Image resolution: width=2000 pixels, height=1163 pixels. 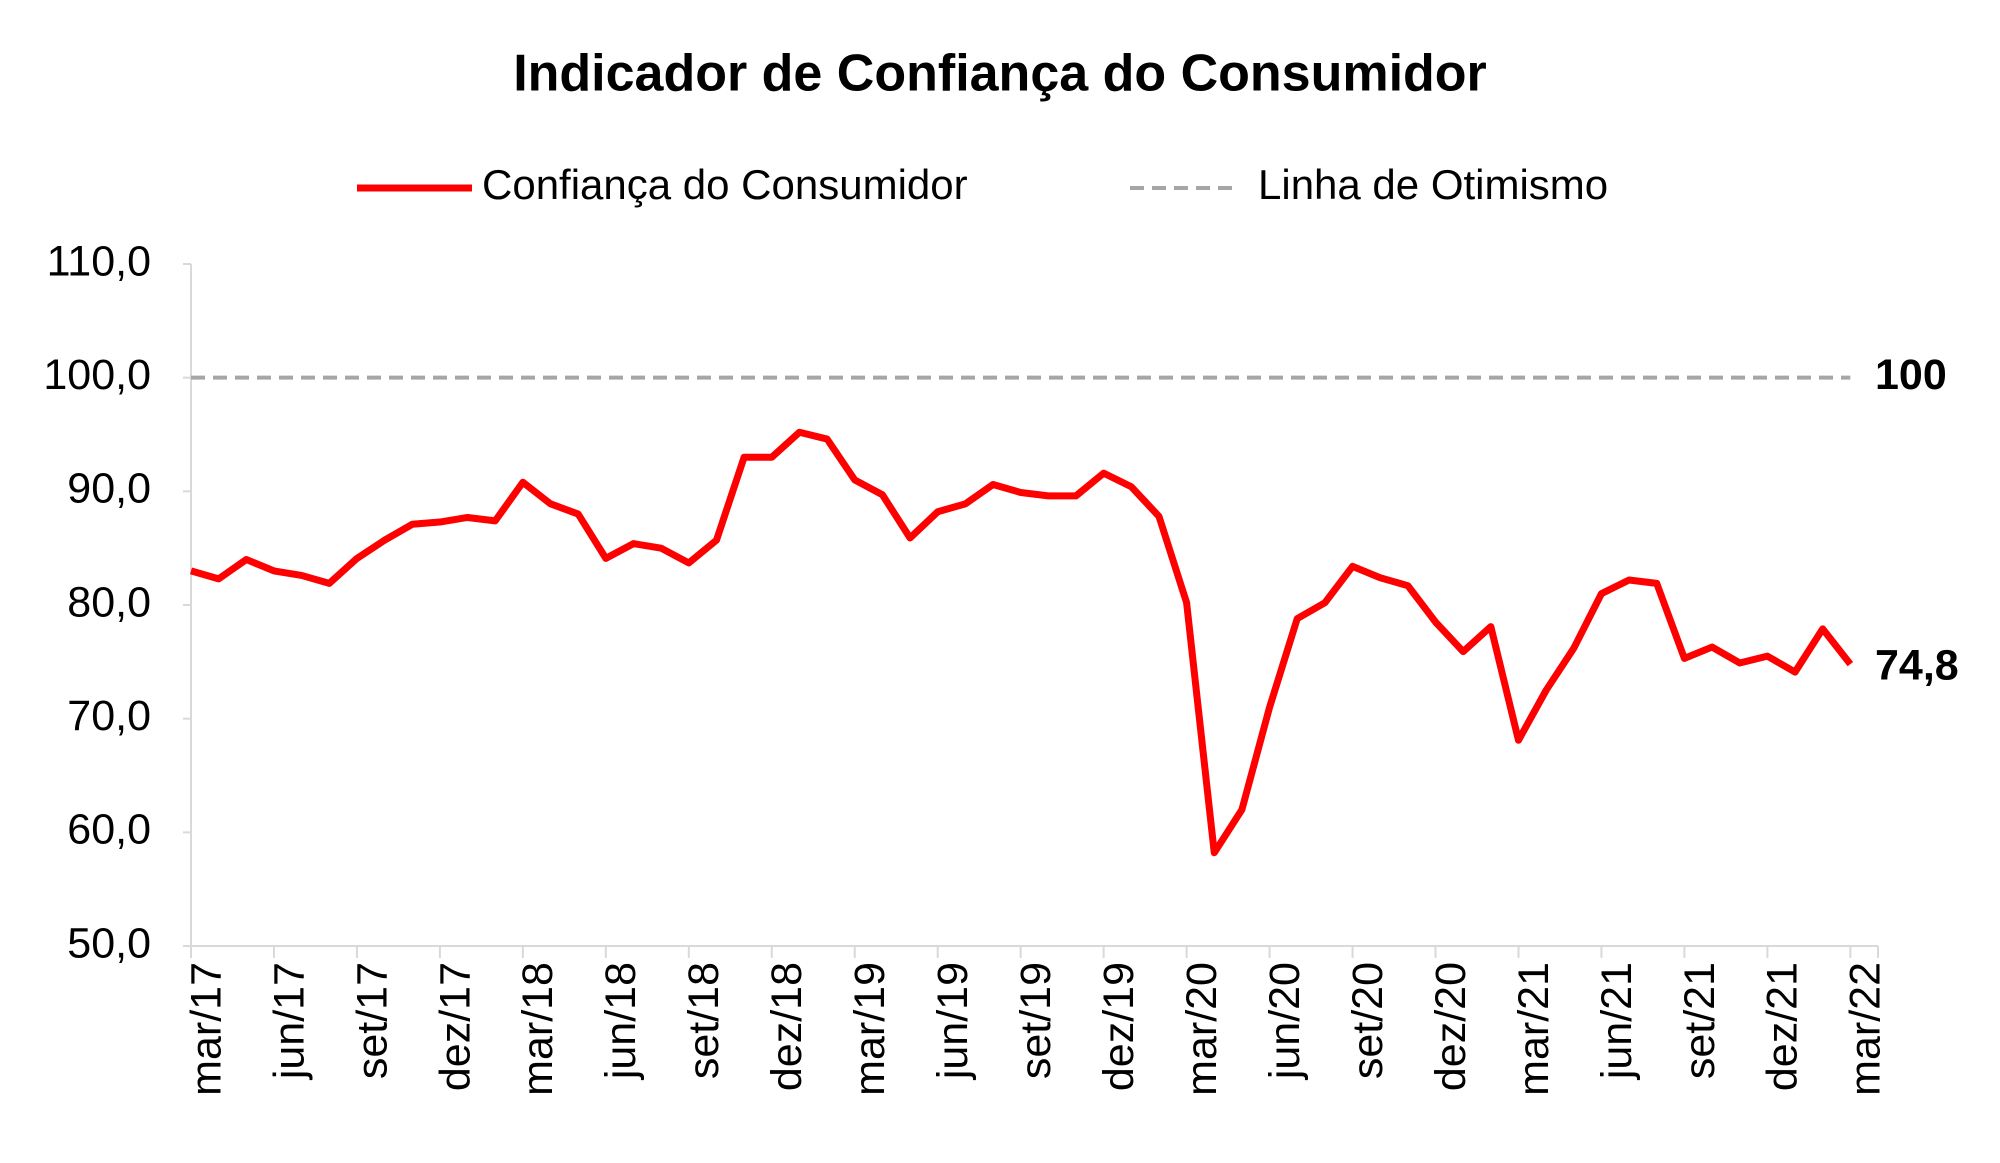 I want to click on x-tick-label: mar/17, so click(x=206, y=1029).